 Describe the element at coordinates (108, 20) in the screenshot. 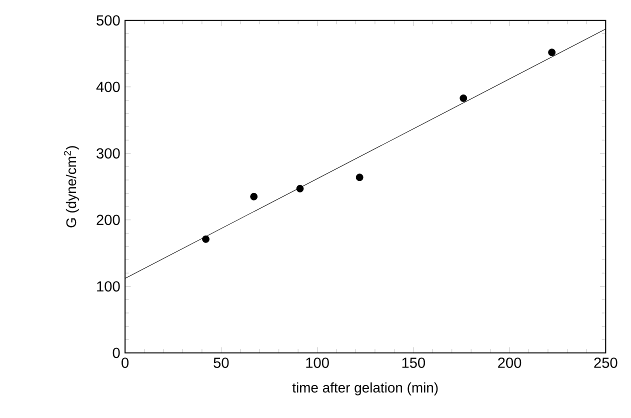

I see `y-tick-label: 500` at that location.